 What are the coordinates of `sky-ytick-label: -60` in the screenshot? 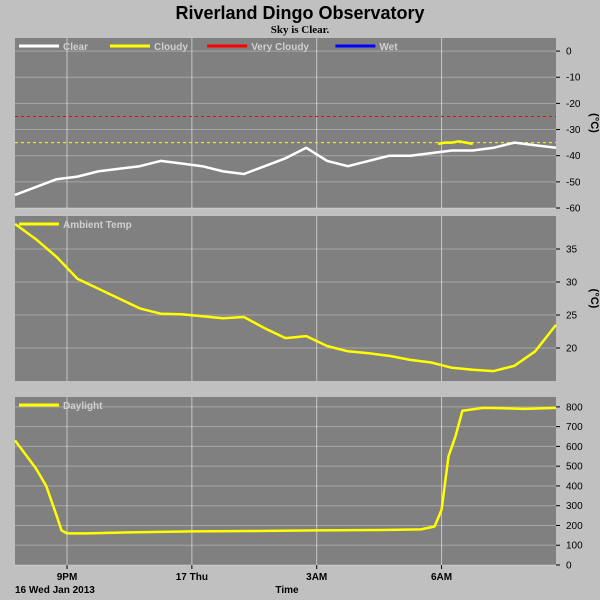 It's located at (573, 209).